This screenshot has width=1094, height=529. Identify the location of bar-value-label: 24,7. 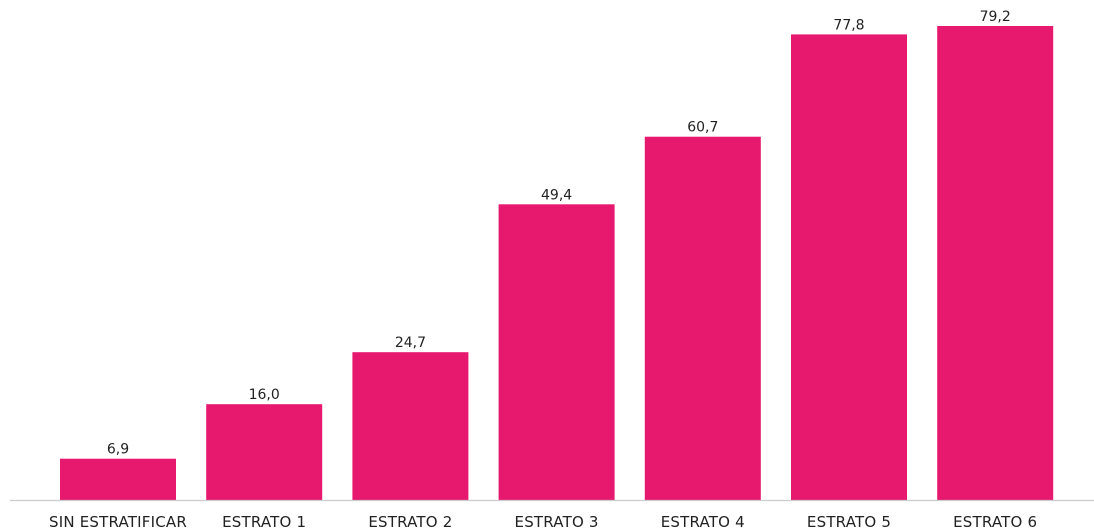
(410, 343).